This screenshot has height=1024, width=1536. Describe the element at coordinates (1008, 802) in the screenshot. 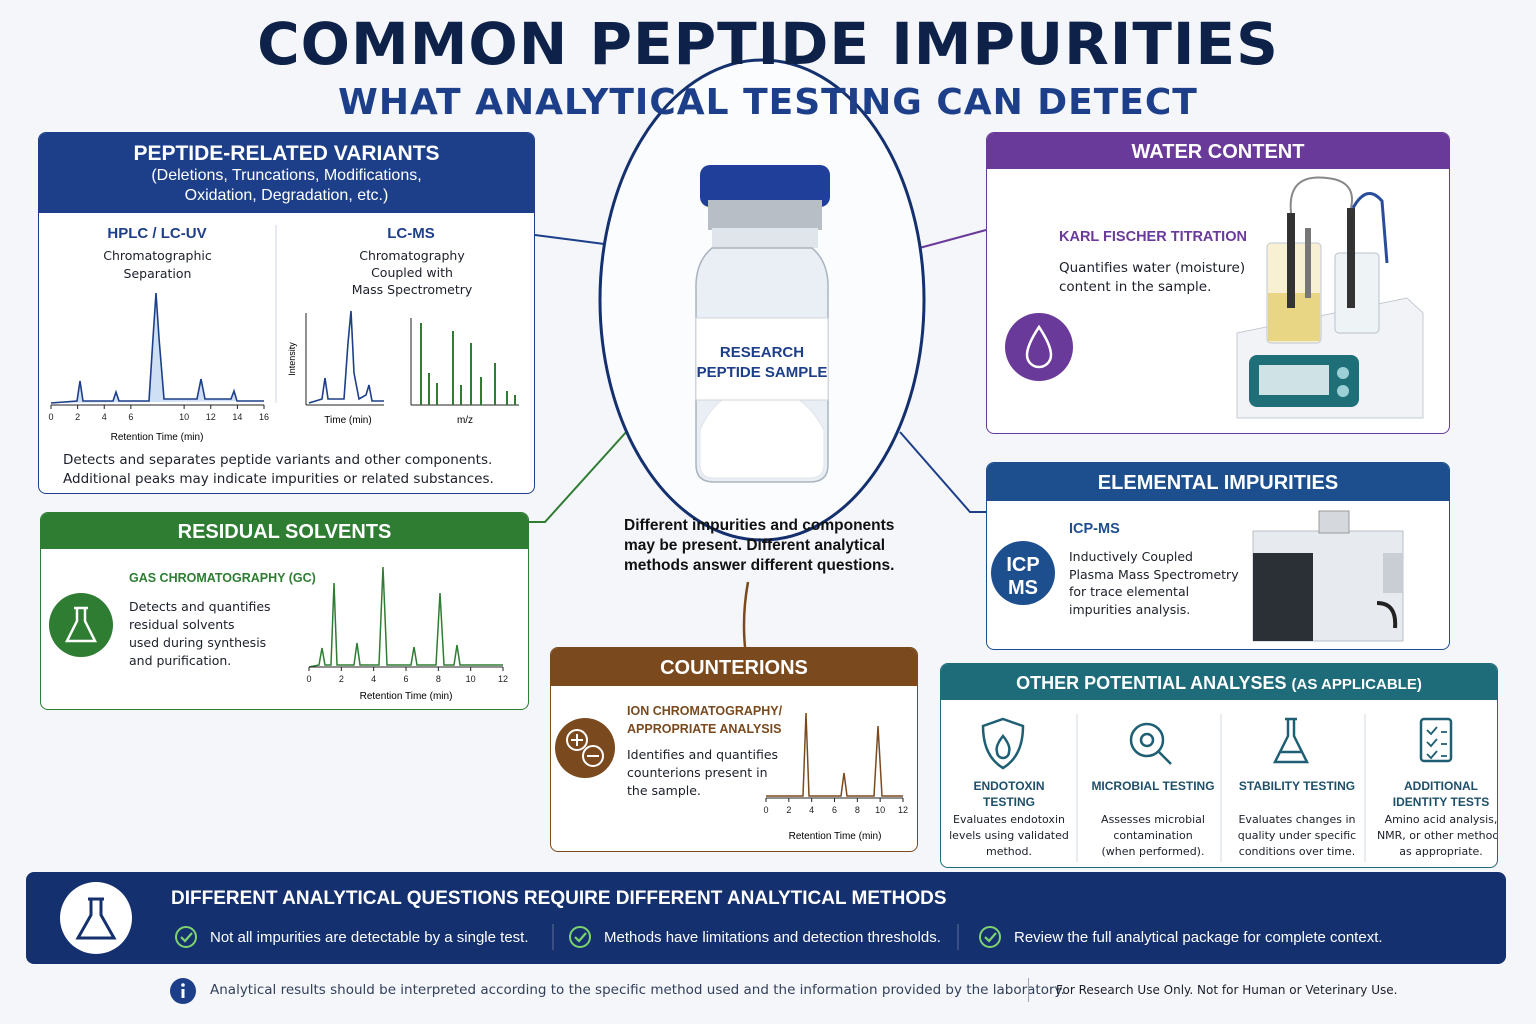

I see `text-line: TESTING` at that location.